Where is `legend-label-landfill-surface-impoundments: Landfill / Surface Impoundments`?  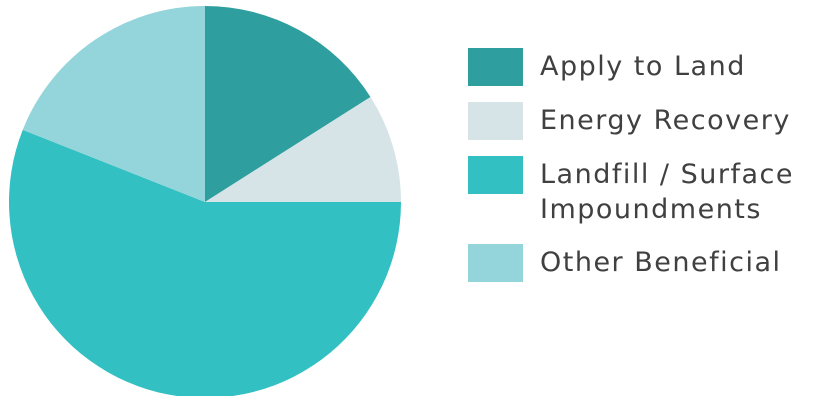
legend-label-landfill-surface-impoundments: Landfill / Surface Impoundments is located at coordinates (667, 192).